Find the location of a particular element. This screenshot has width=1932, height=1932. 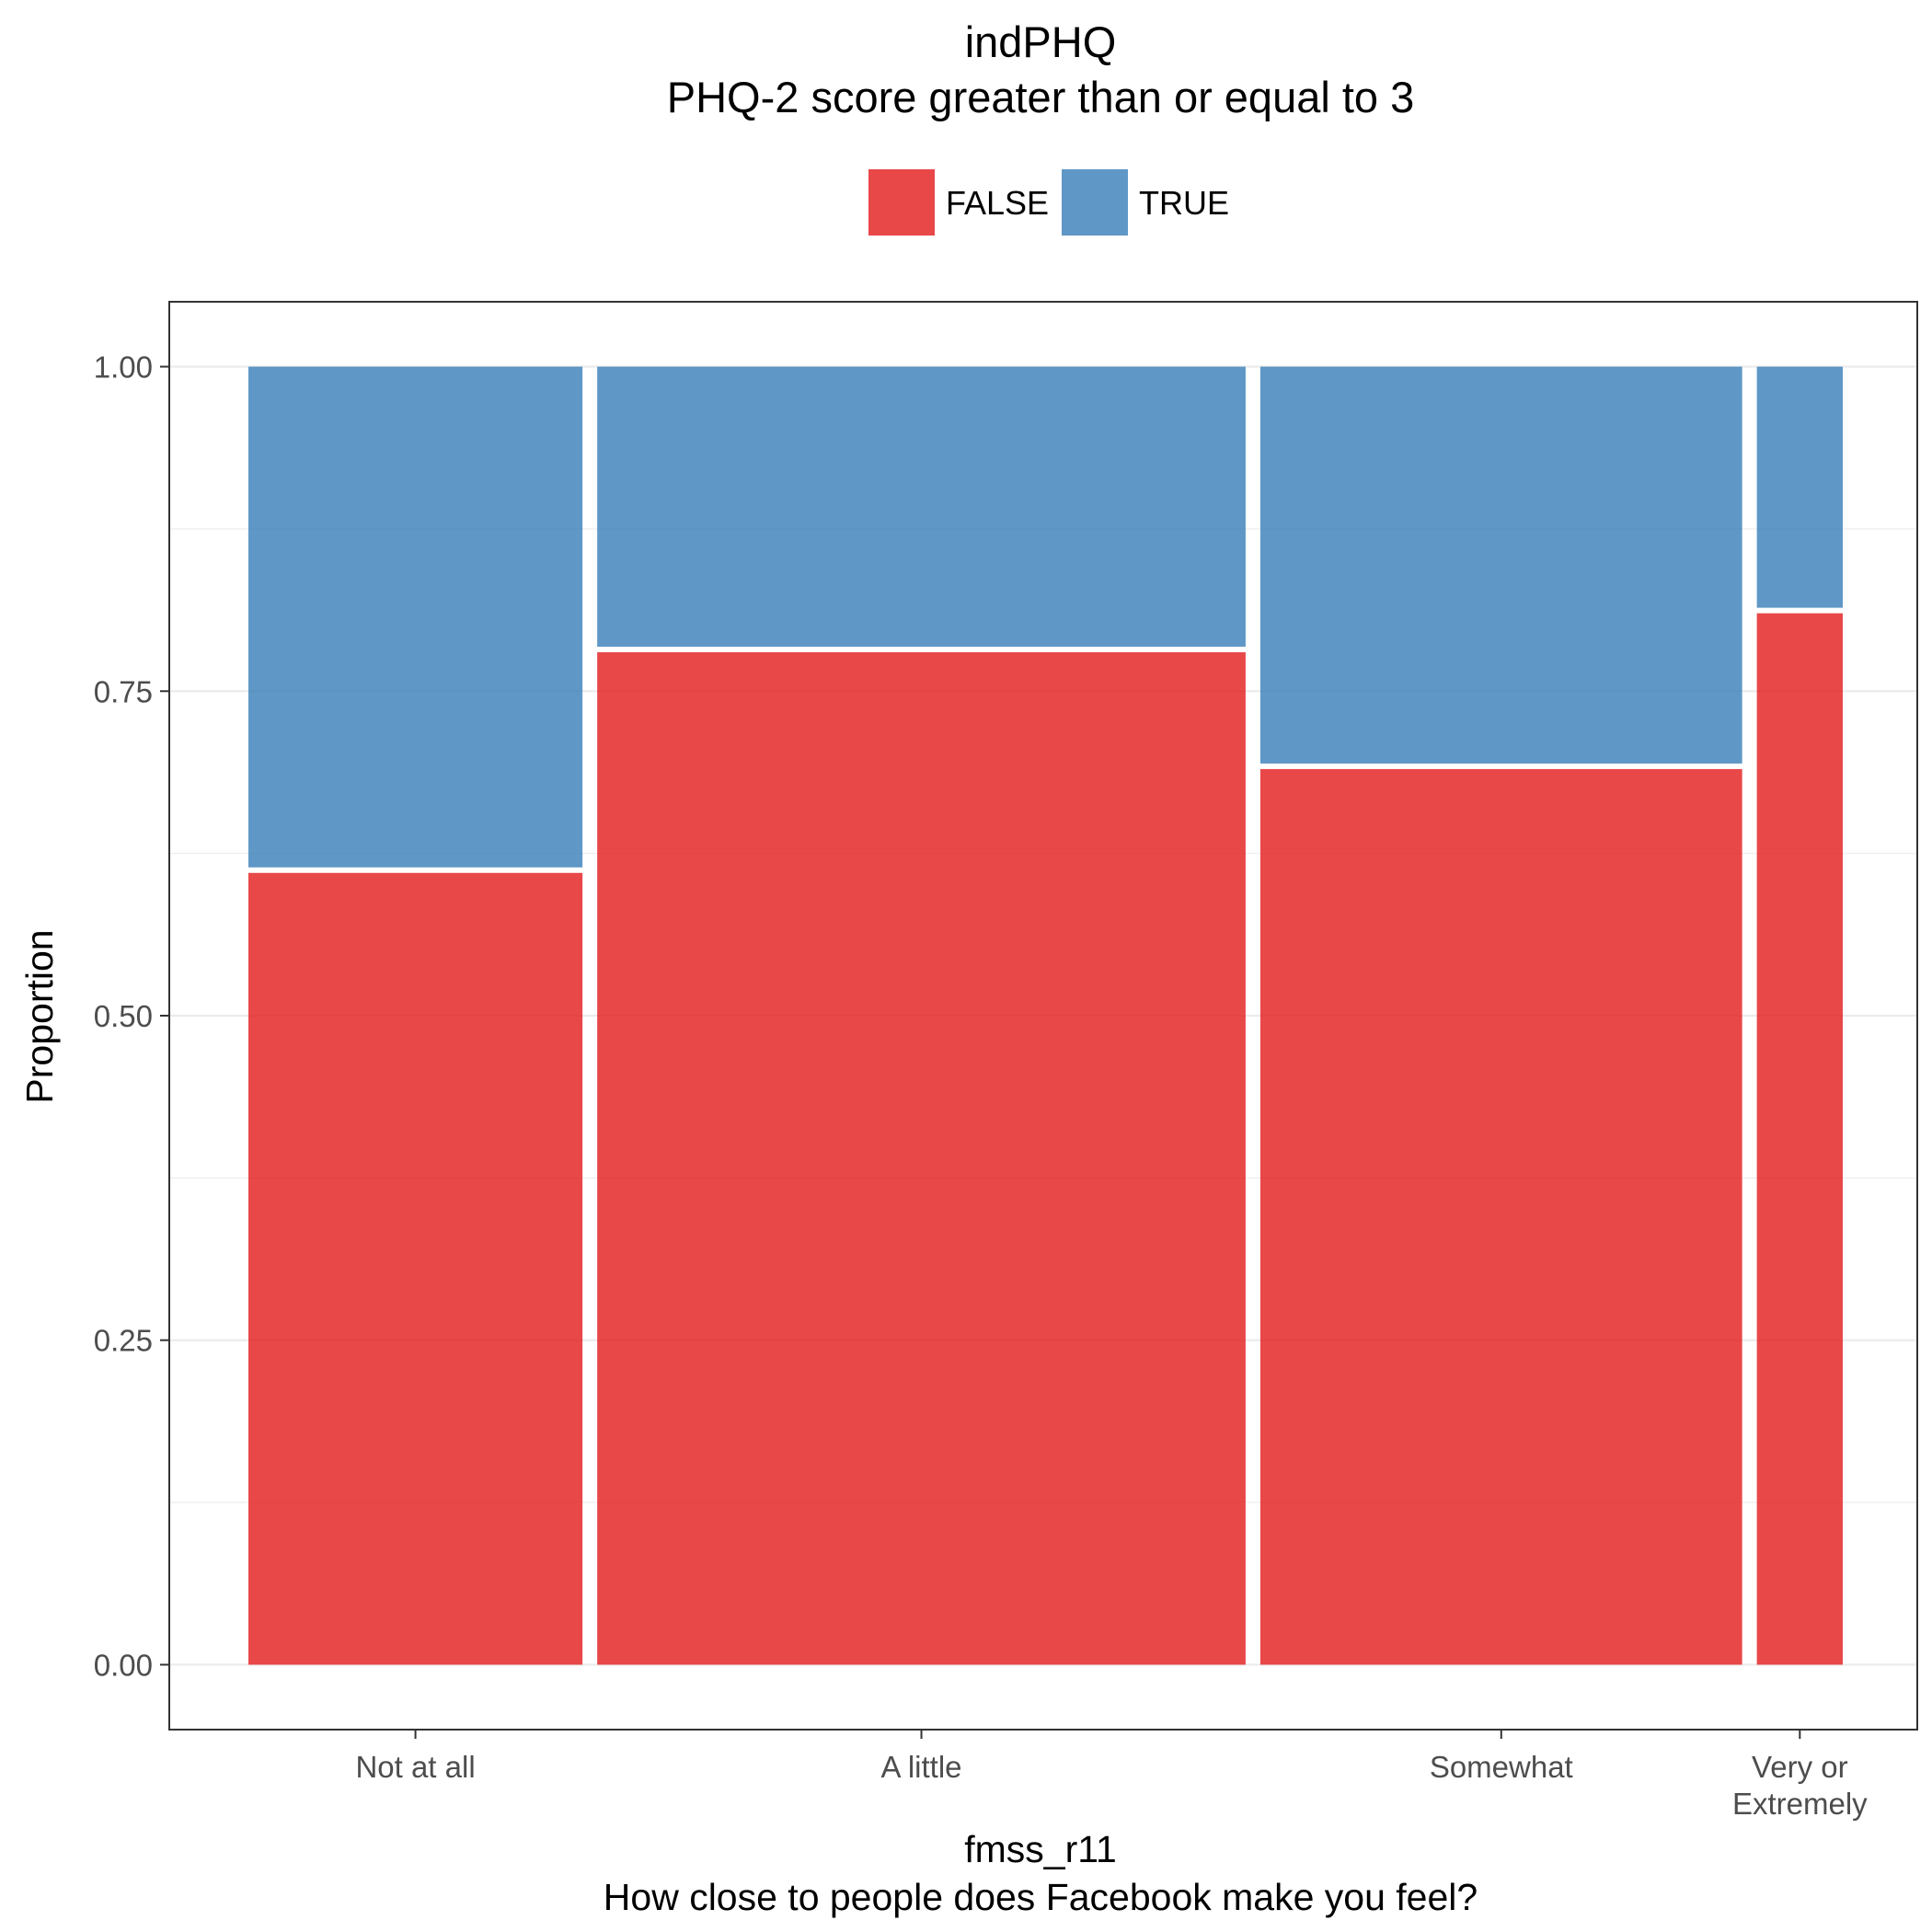

y-axis: 0.00 0.25 0.50 0.75 1.00 is located at coordinates (131, 1016).